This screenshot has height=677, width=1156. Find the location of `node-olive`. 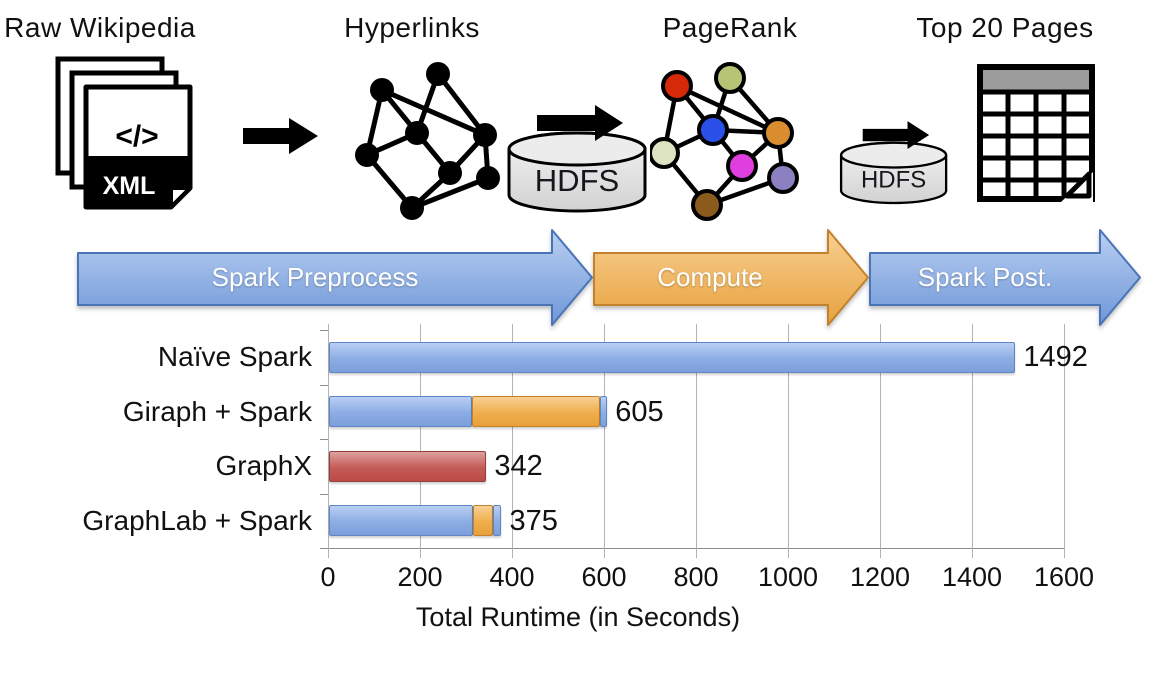

node-olive is located at coordinates (730, 78).